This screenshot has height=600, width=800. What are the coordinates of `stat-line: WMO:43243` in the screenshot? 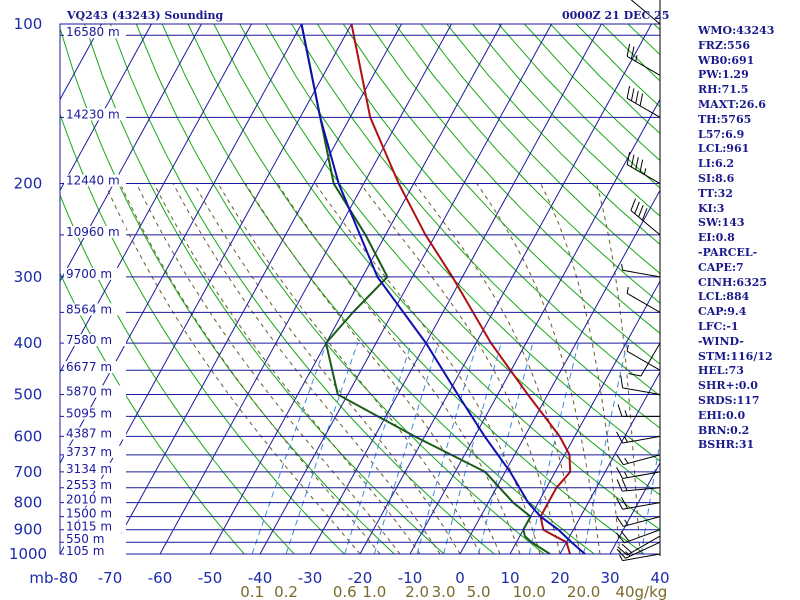 It's located at (736, 30).